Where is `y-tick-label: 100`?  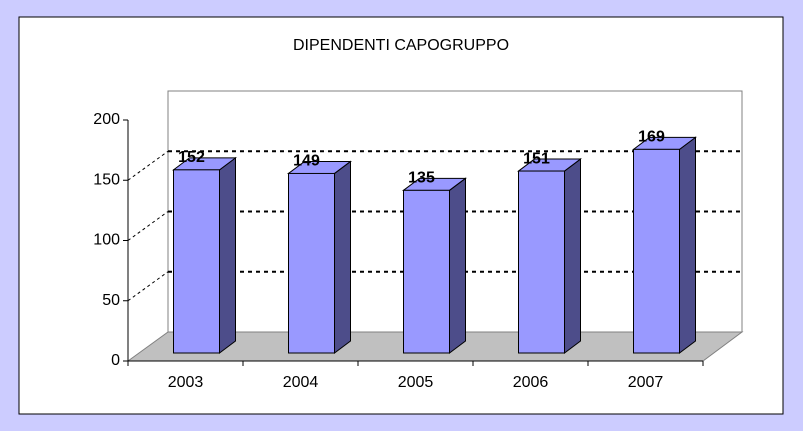
y-tick-label: 100 is located at coordinates (106, 240).